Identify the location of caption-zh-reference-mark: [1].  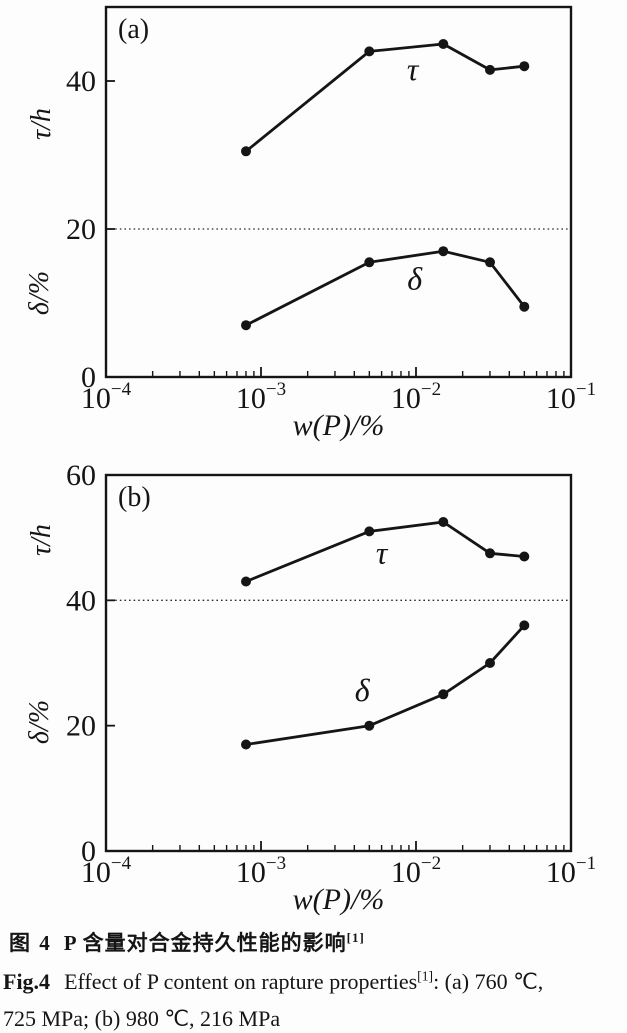
(355, 937).